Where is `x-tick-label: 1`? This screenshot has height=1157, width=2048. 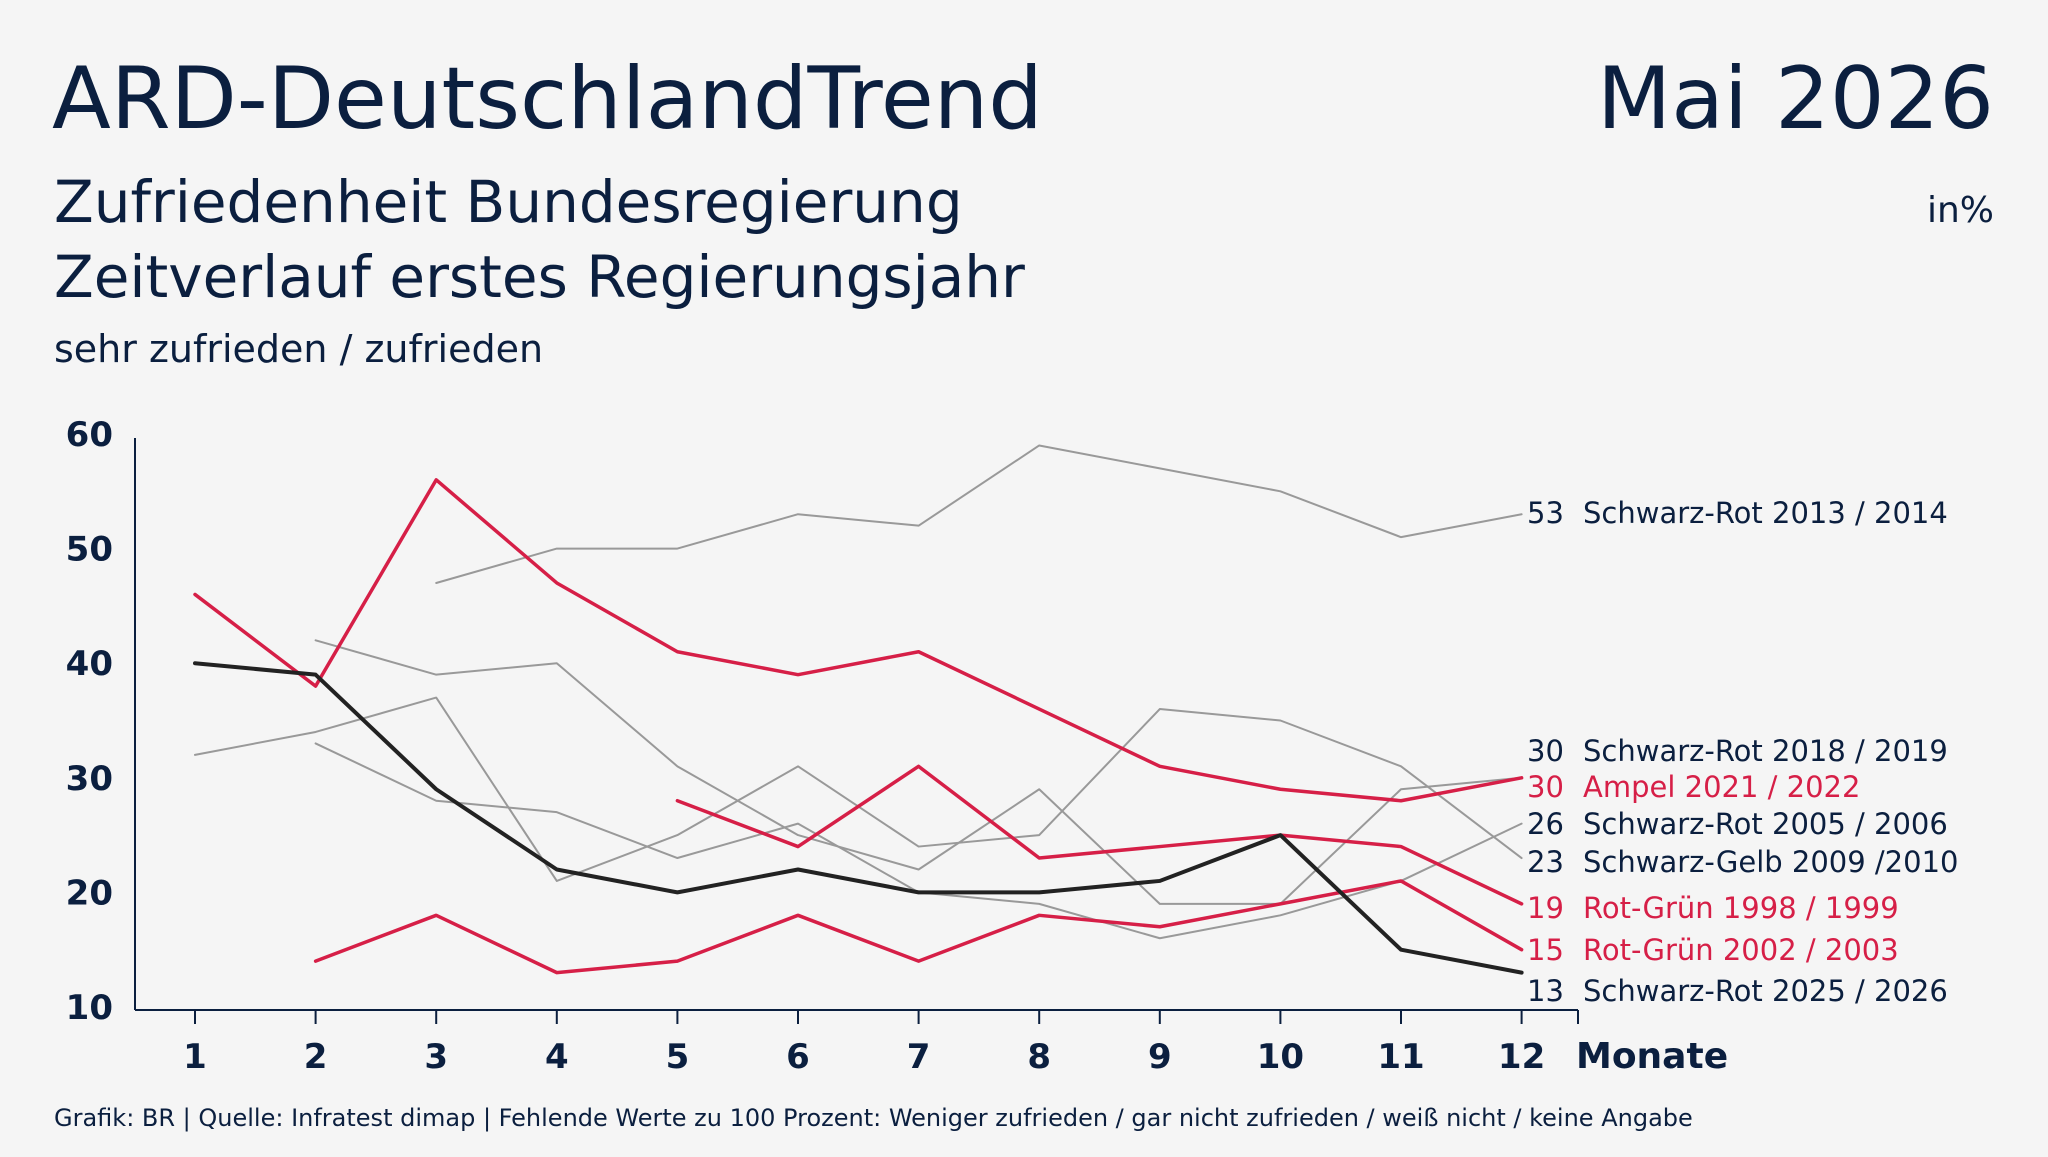 x-tick-label: 1 is located at coordinates (195, 1057).